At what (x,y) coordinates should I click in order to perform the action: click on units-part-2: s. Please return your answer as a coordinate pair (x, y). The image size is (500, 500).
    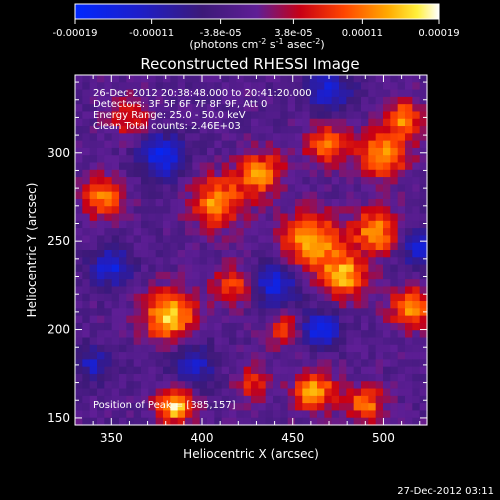
    Looking at the image, I should click on (270, 44).